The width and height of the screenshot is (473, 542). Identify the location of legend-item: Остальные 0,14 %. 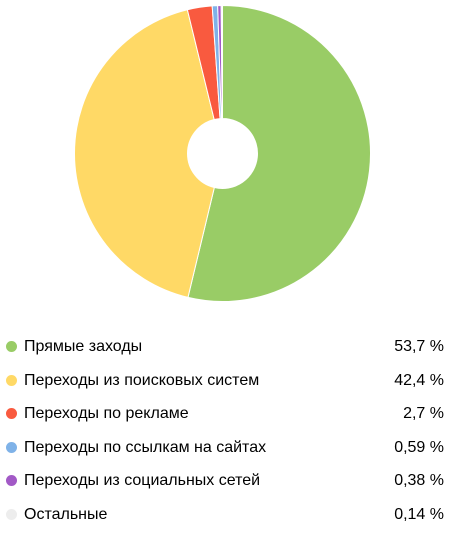
(236, 516).